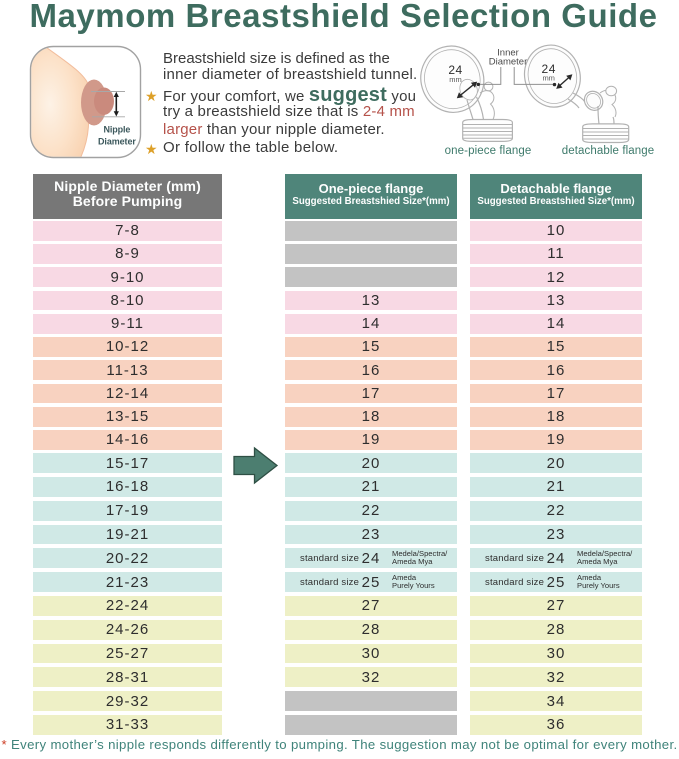 The width and height of the screenshot is (679, 759). I want to click on svg-text: Nipple, so click(116, 129).